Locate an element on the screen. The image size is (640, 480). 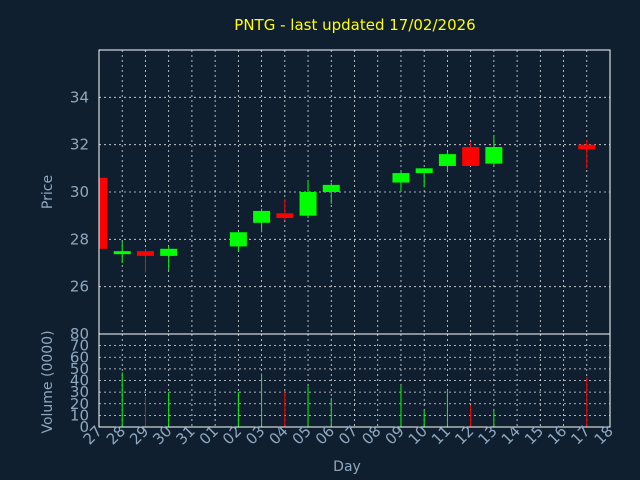
volume-tick-label: 20 is located at coordinates (79, 404).